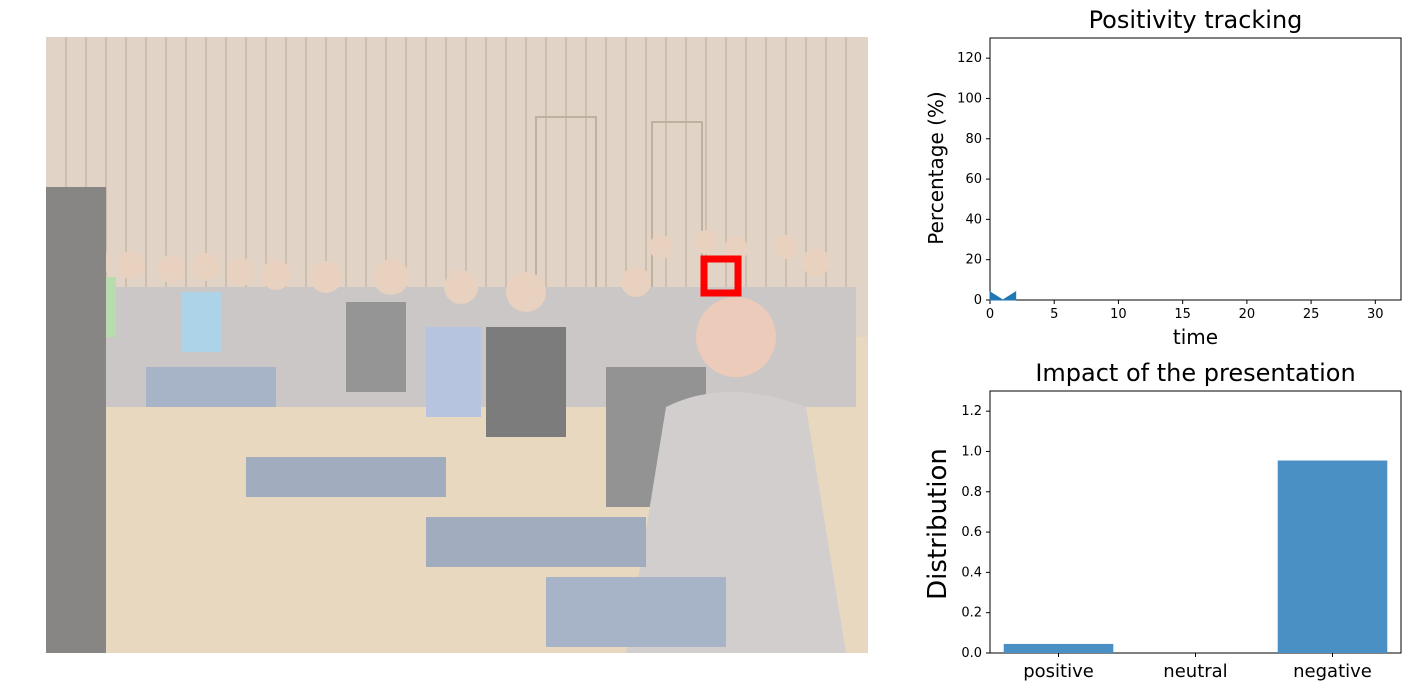  Describe the element at coordinates (1195, 337) in the screenshot. I see `chart1-xlabel: time` at that location.